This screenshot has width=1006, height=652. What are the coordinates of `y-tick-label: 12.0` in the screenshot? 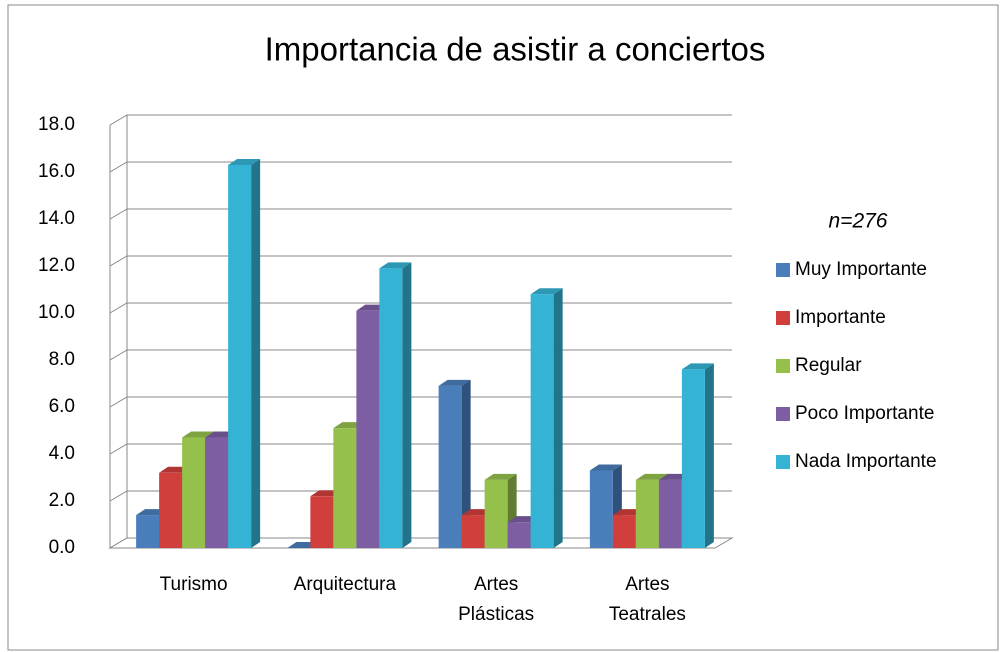 It's located at (56, 265).